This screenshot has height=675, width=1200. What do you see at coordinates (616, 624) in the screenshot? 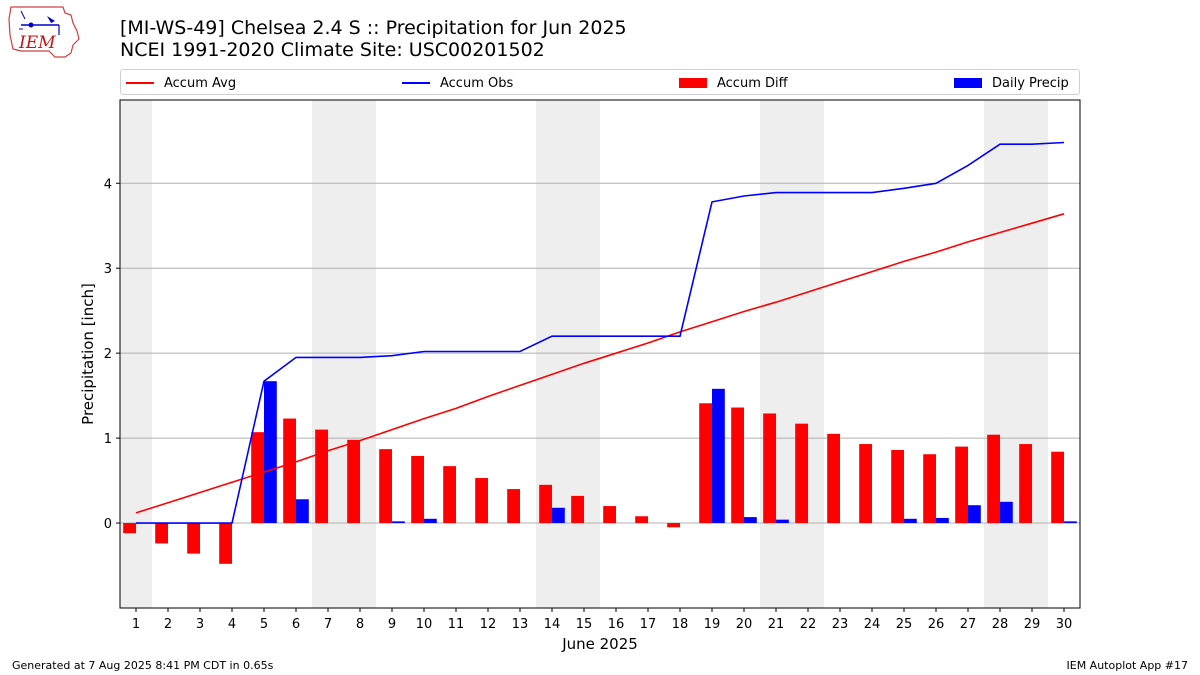
I see `x-tick-label: 16` at bounding box center [616, 624].